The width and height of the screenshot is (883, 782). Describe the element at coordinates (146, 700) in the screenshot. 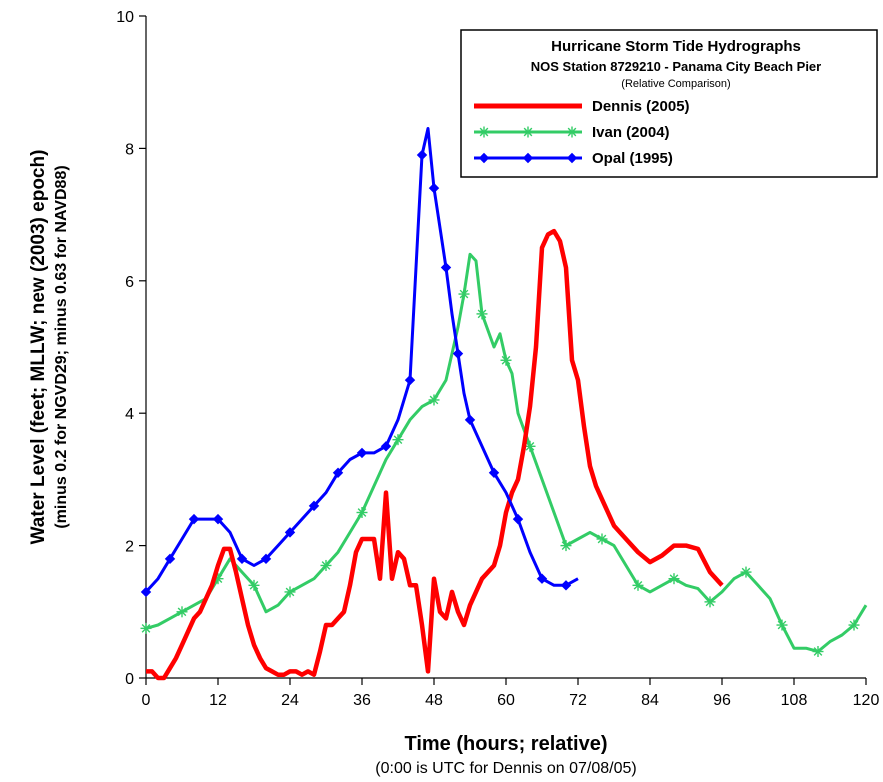

I see `x-tick-label: 0` at that location.